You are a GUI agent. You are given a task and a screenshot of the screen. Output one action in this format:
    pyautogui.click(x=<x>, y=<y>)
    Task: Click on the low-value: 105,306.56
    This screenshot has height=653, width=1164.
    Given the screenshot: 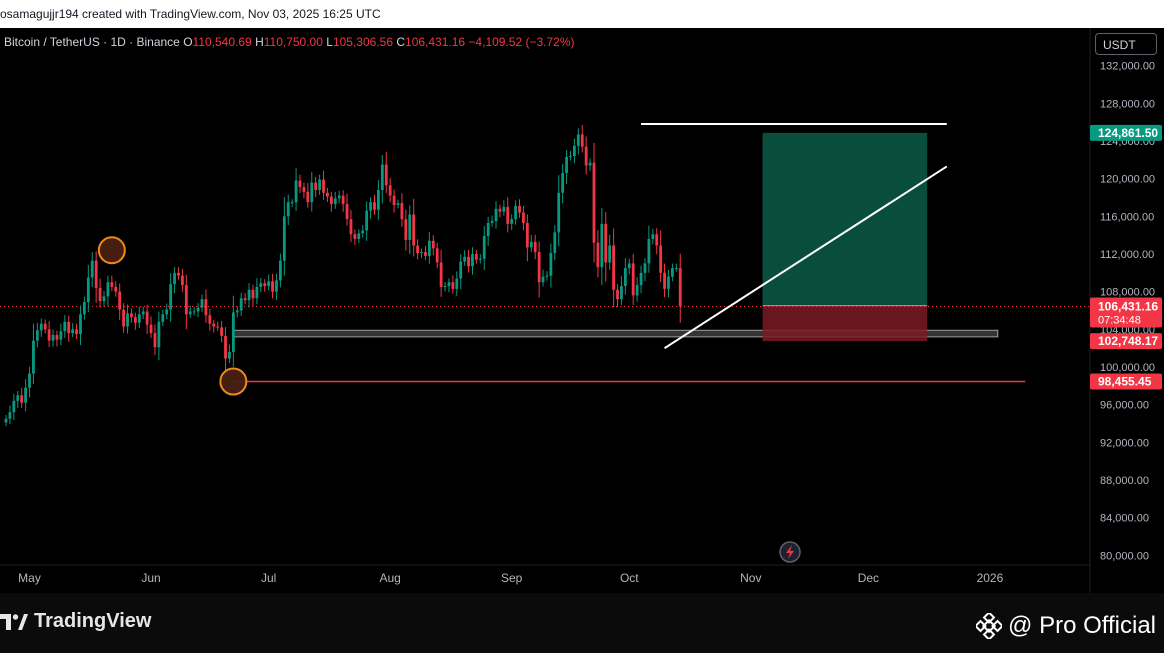 What is the action you would take?
    pyautogui.click(x=362, y=42)
    